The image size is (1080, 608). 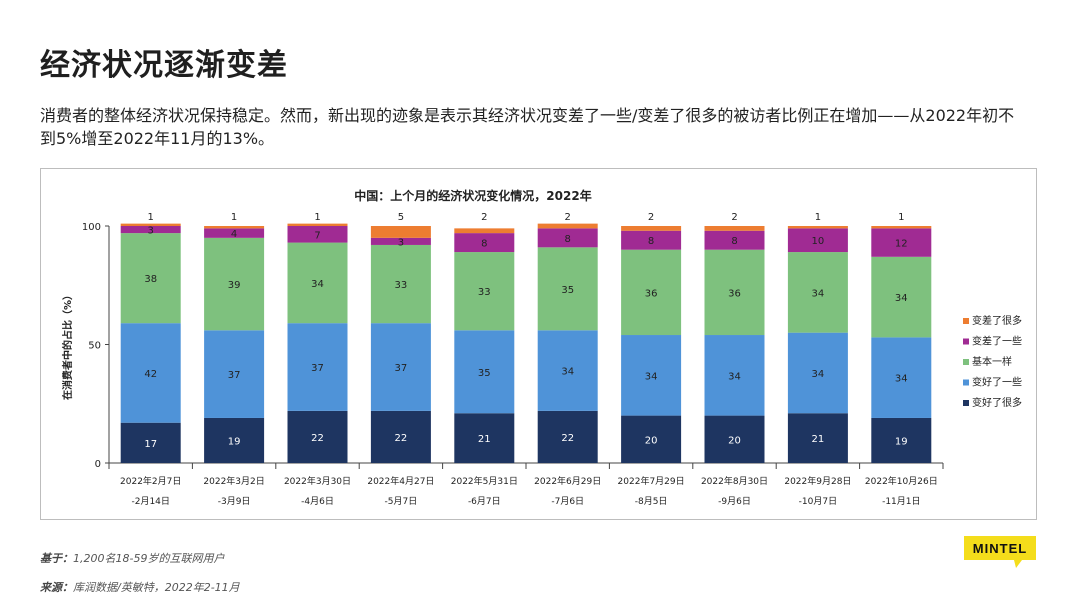 What do you see at coordinates (149, 558) in the screenshot?
I see `footer-base-text: 1,200名18-59岁的互联网用户` at bounding box center [149, 558].